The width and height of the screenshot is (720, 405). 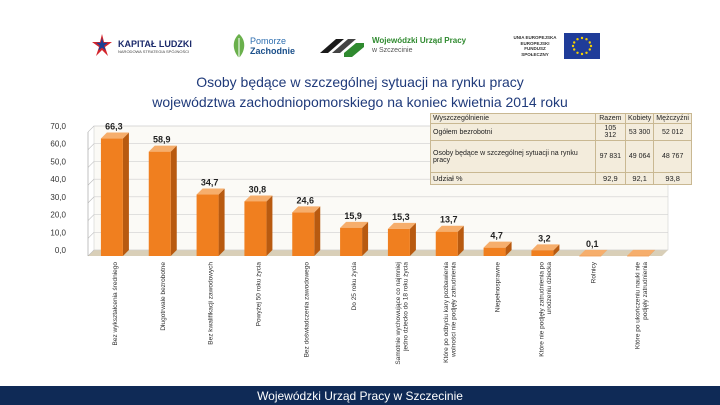 What do you see at coordinates (58, 232) in the screenshot?
I see `y-tick-label: 10,0` at bounding box center [58, 232].